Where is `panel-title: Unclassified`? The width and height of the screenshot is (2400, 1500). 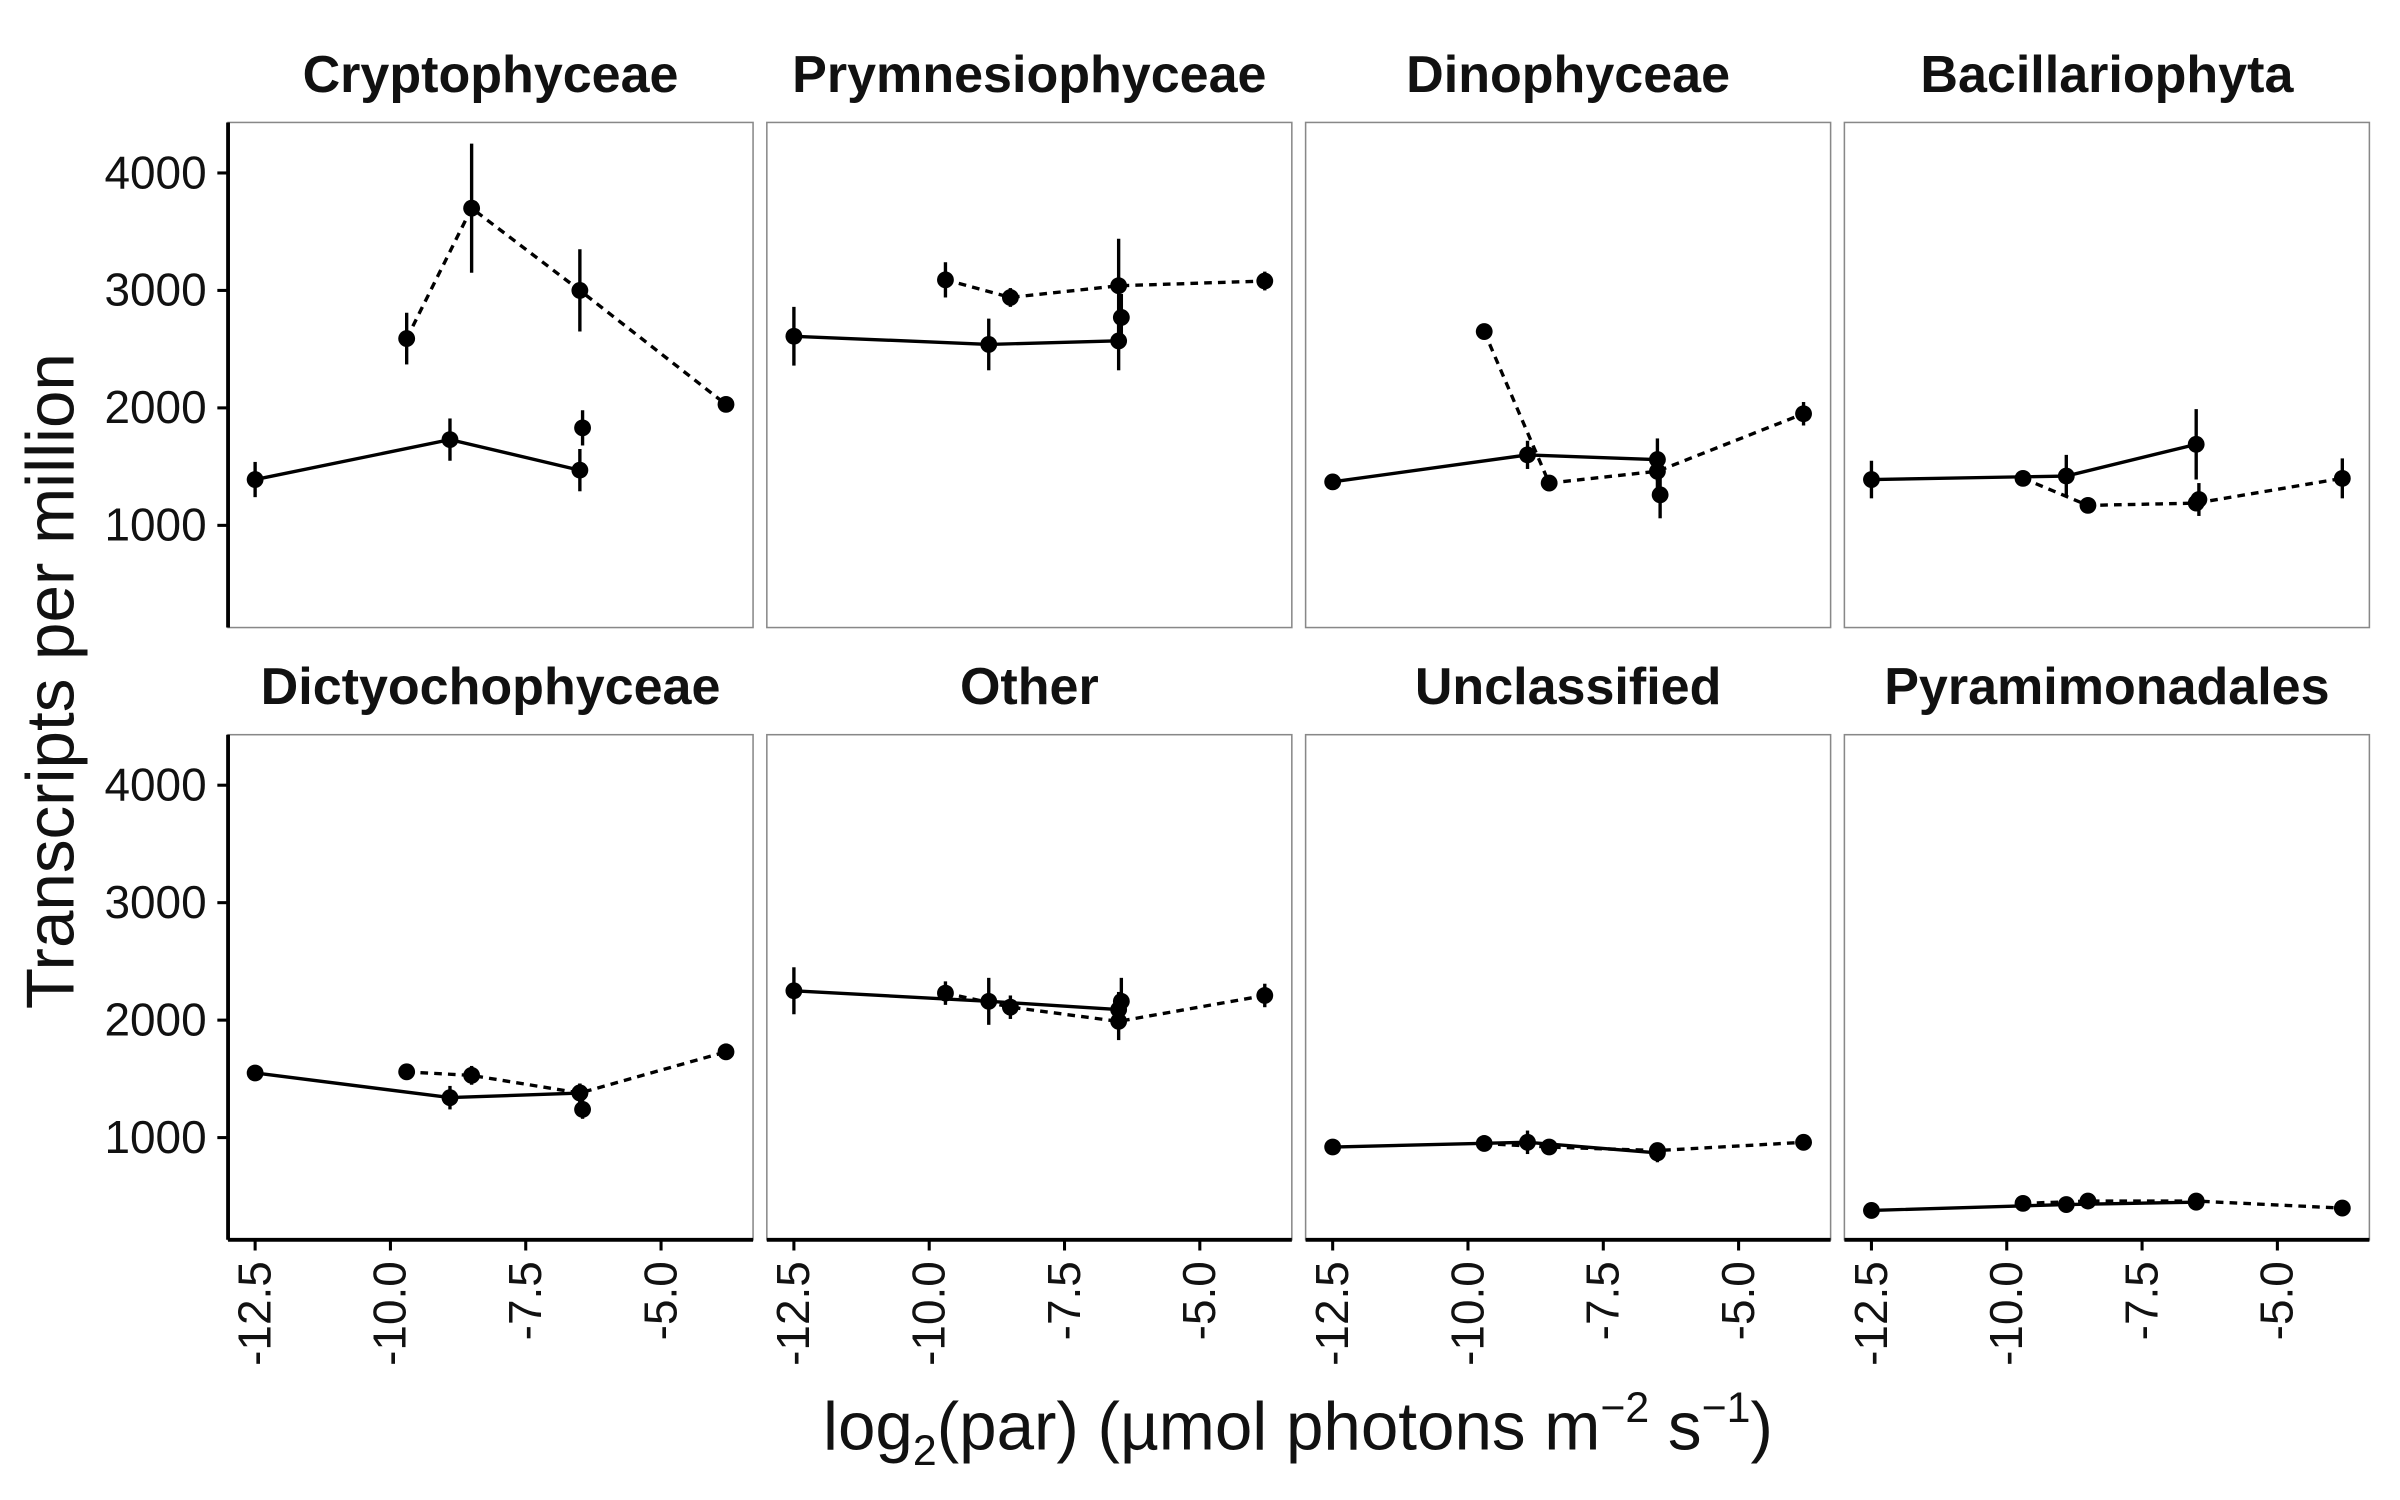 panel-title: Unclassified is located at coordinates (1568, 687).